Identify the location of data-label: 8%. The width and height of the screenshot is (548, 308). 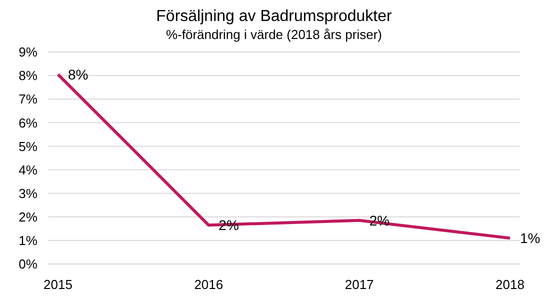
(78, 74).